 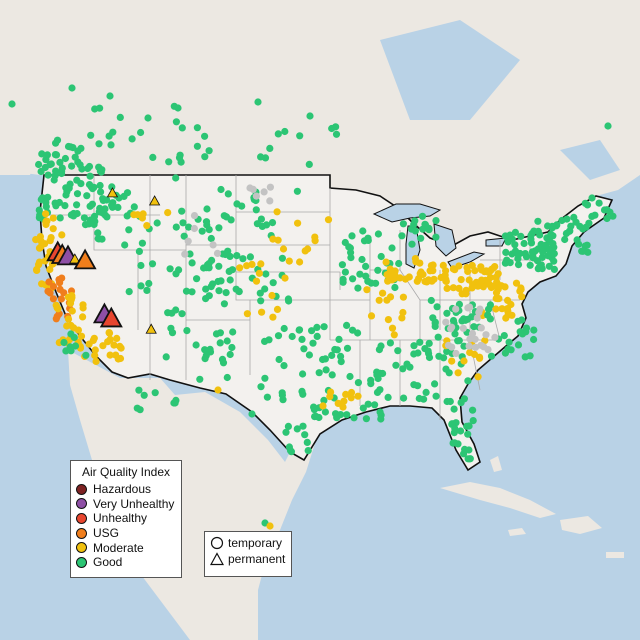 I want to click on legend-row-unhealthy: Unhealthy, so click(x=126, y=518).